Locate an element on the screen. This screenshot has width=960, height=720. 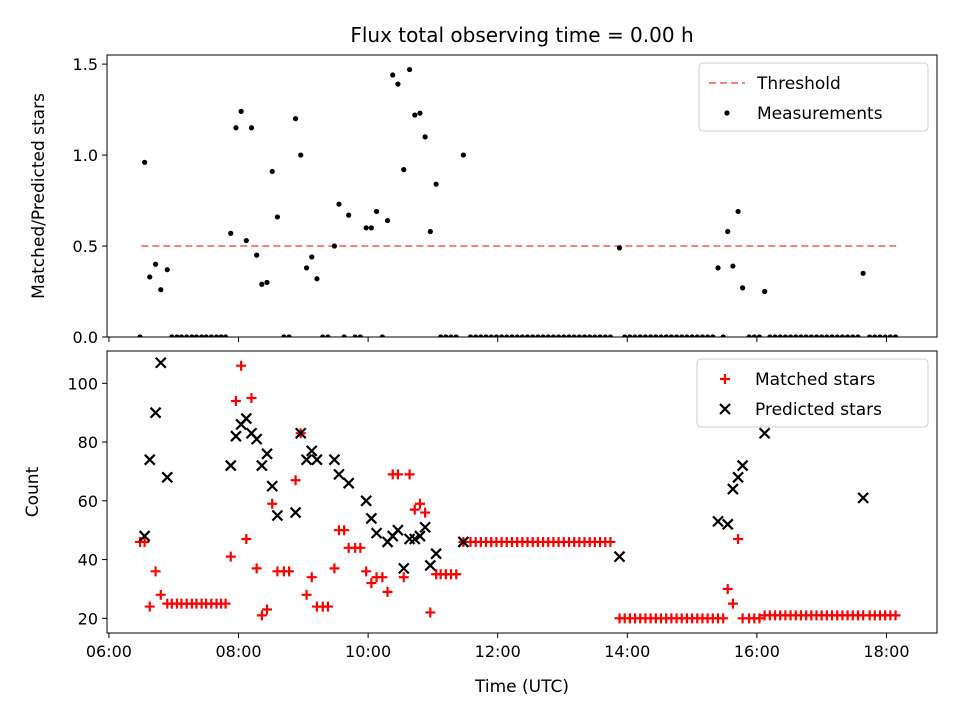
legend: Matched stars Predicted stars is located at coordinates (812, 393).